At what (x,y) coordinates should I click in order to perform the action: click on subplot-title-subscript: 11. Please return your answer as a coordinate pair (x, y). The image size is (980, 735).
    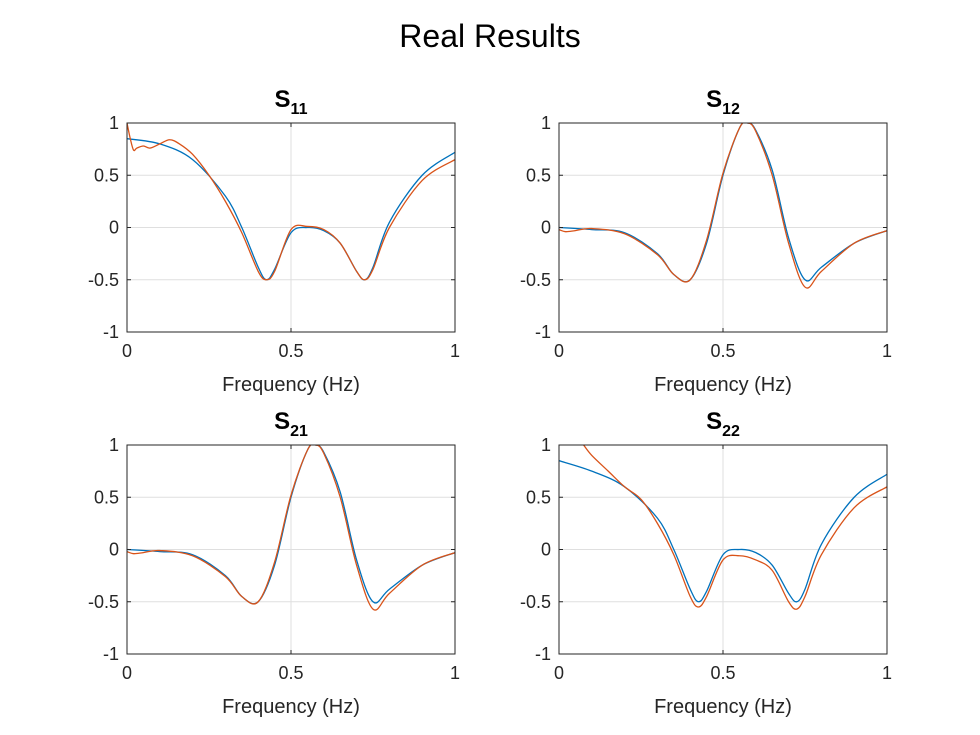
    Looking at the image, I should click on (299, 109).